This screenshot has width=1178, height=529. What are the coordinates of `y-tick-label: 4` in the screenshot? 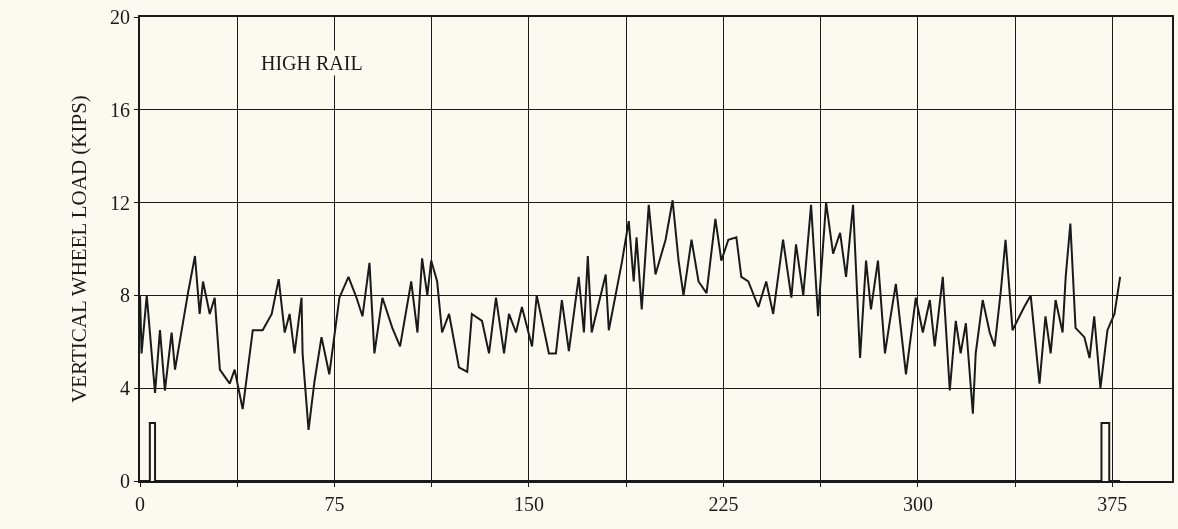 It's located at (125, 388).